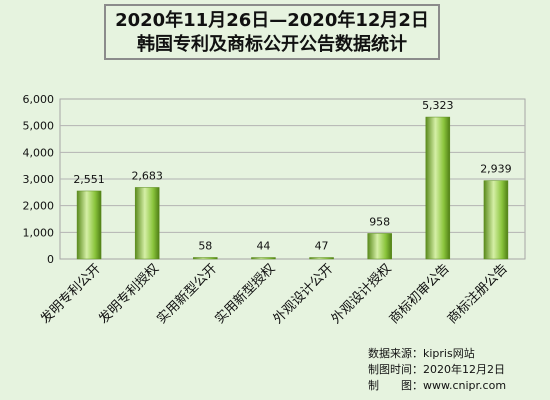  I want to click on value-label: 2,551, so click(89, 179).